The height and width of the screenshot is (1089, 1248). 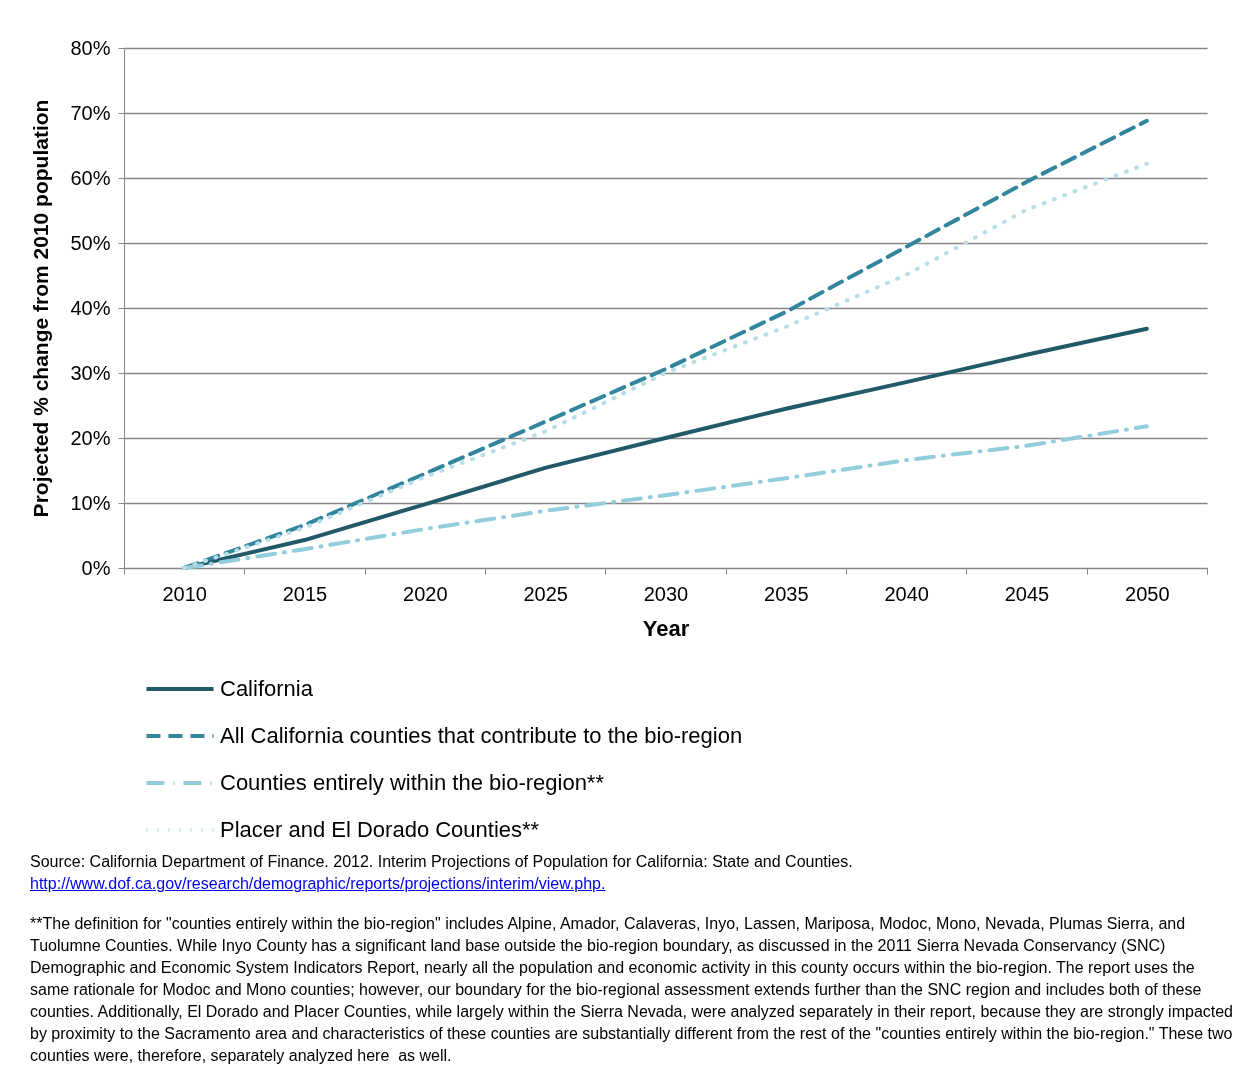 What do you see at coordinates (90, 502) in the screenshot?
I see `y-tick-label: 10%` at bounding box center [90, 502].